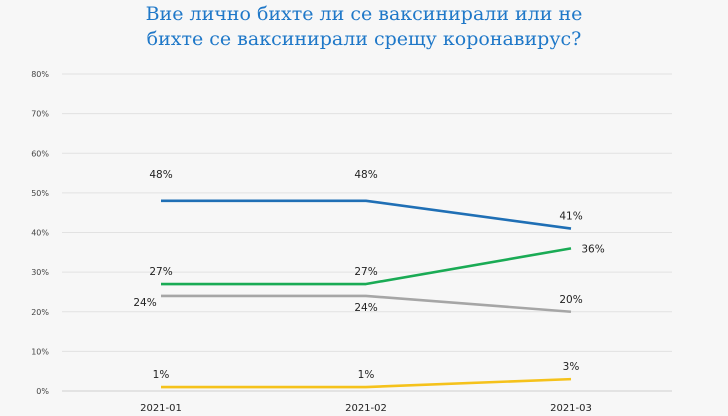 This screenshot has height=416, width=728. Describe the element at coordinates (40, 153) in the screenshot. I see `y-tick-label: 60%` at that location.